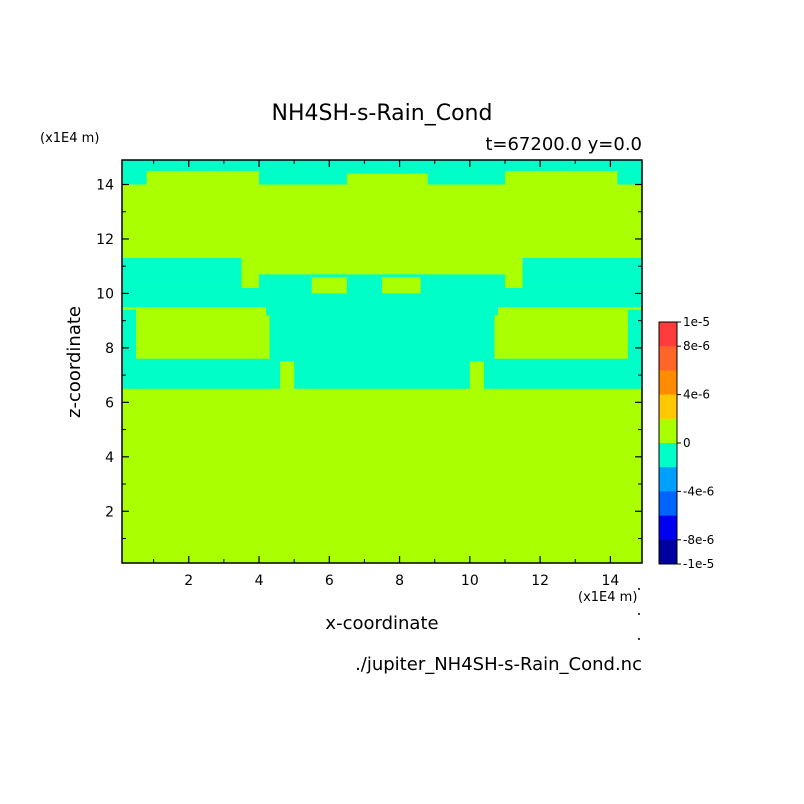 The image size is (804, 804). I want to click on colorbar-label: -8e-6, so click(698, 540).